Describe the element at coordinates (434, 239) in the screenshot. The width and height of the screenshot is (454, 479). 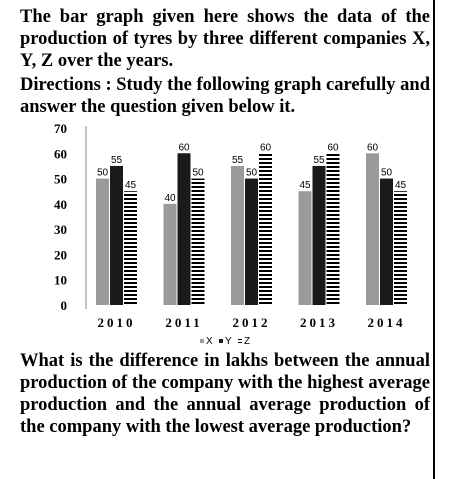
I see `right-edge-rule` at that location.